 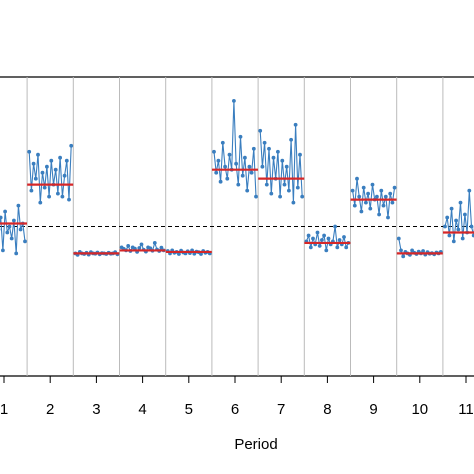 I want to click on x-tick-label-5: 5, so click(x=189, y=409).